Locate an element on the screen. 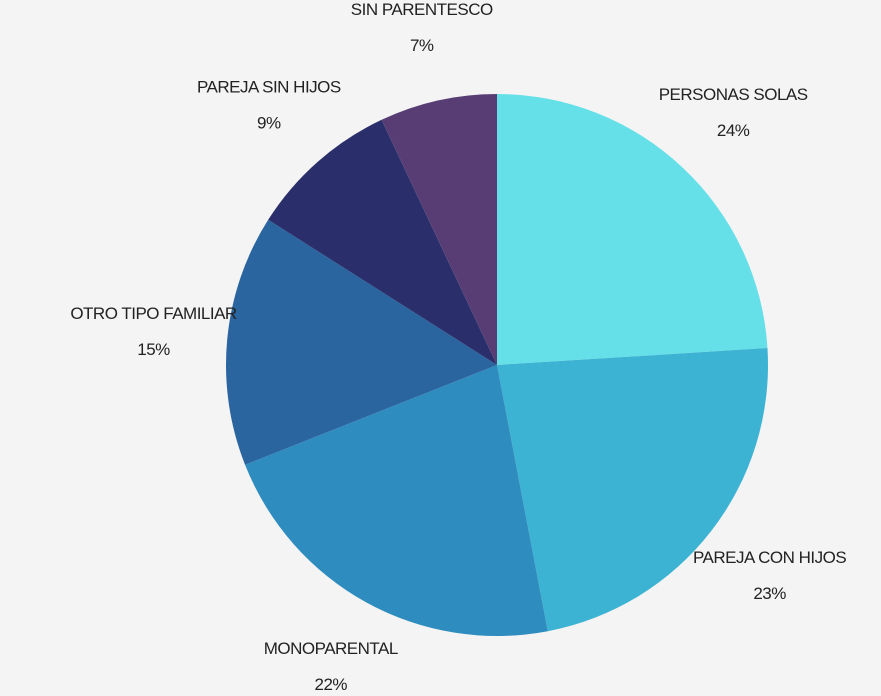  slice-label: PERSONAS SOLAS is located at coordinates (733, 94).